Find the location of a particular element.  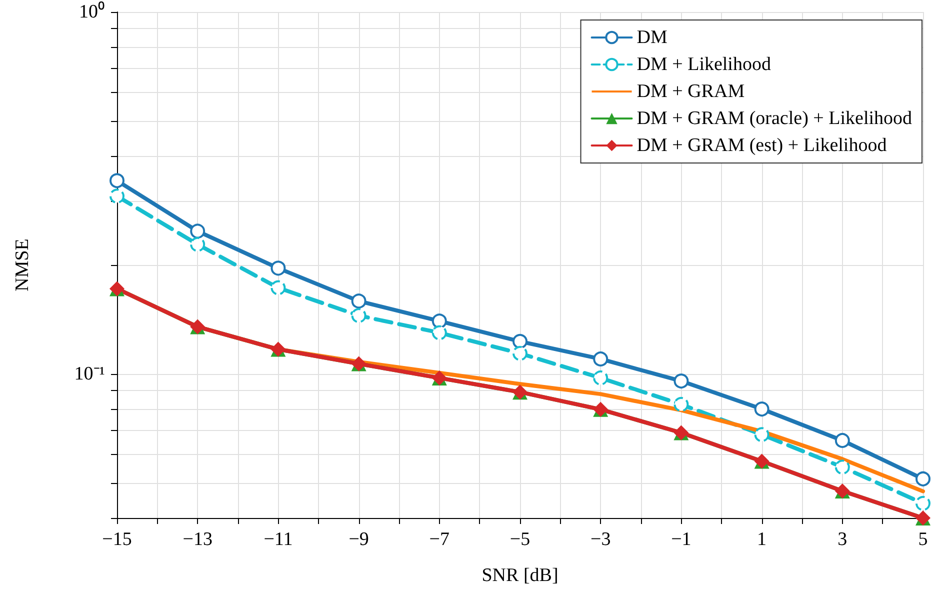

x-tick-label: −13 is located at coordinates (197, 539).